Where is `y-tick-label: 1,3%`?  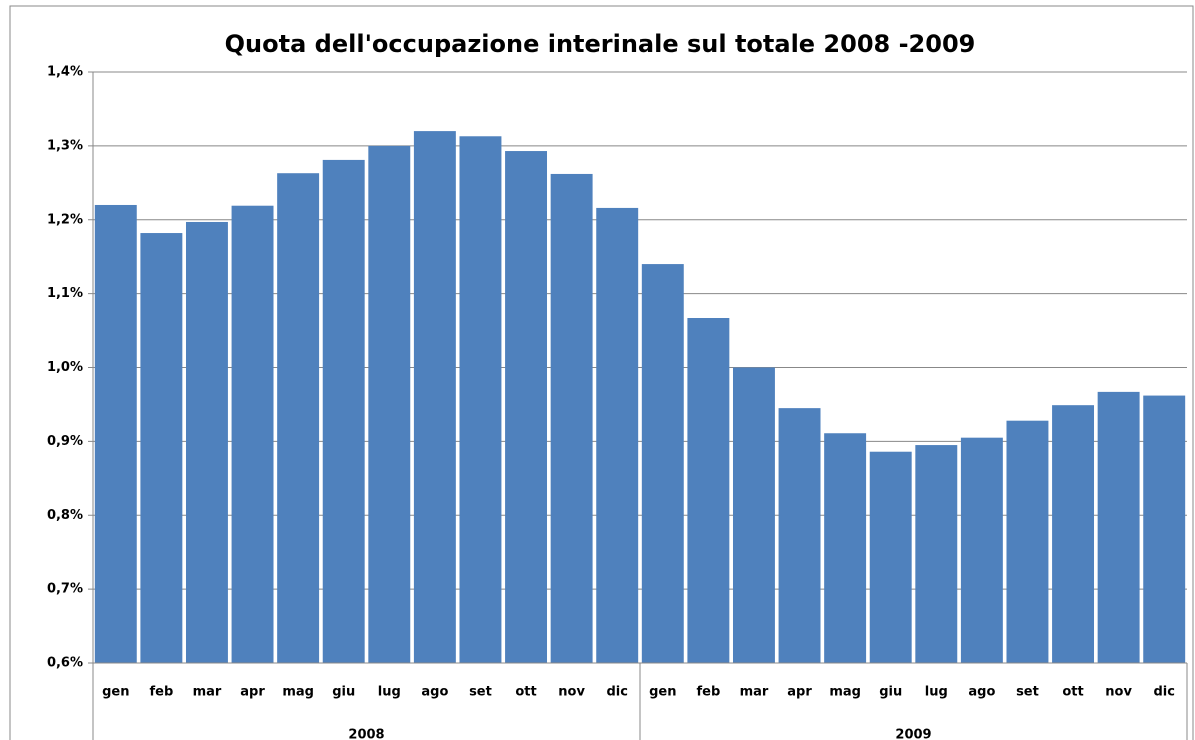 y-tick-label: 1,3% is located at coordinates (65, 145).